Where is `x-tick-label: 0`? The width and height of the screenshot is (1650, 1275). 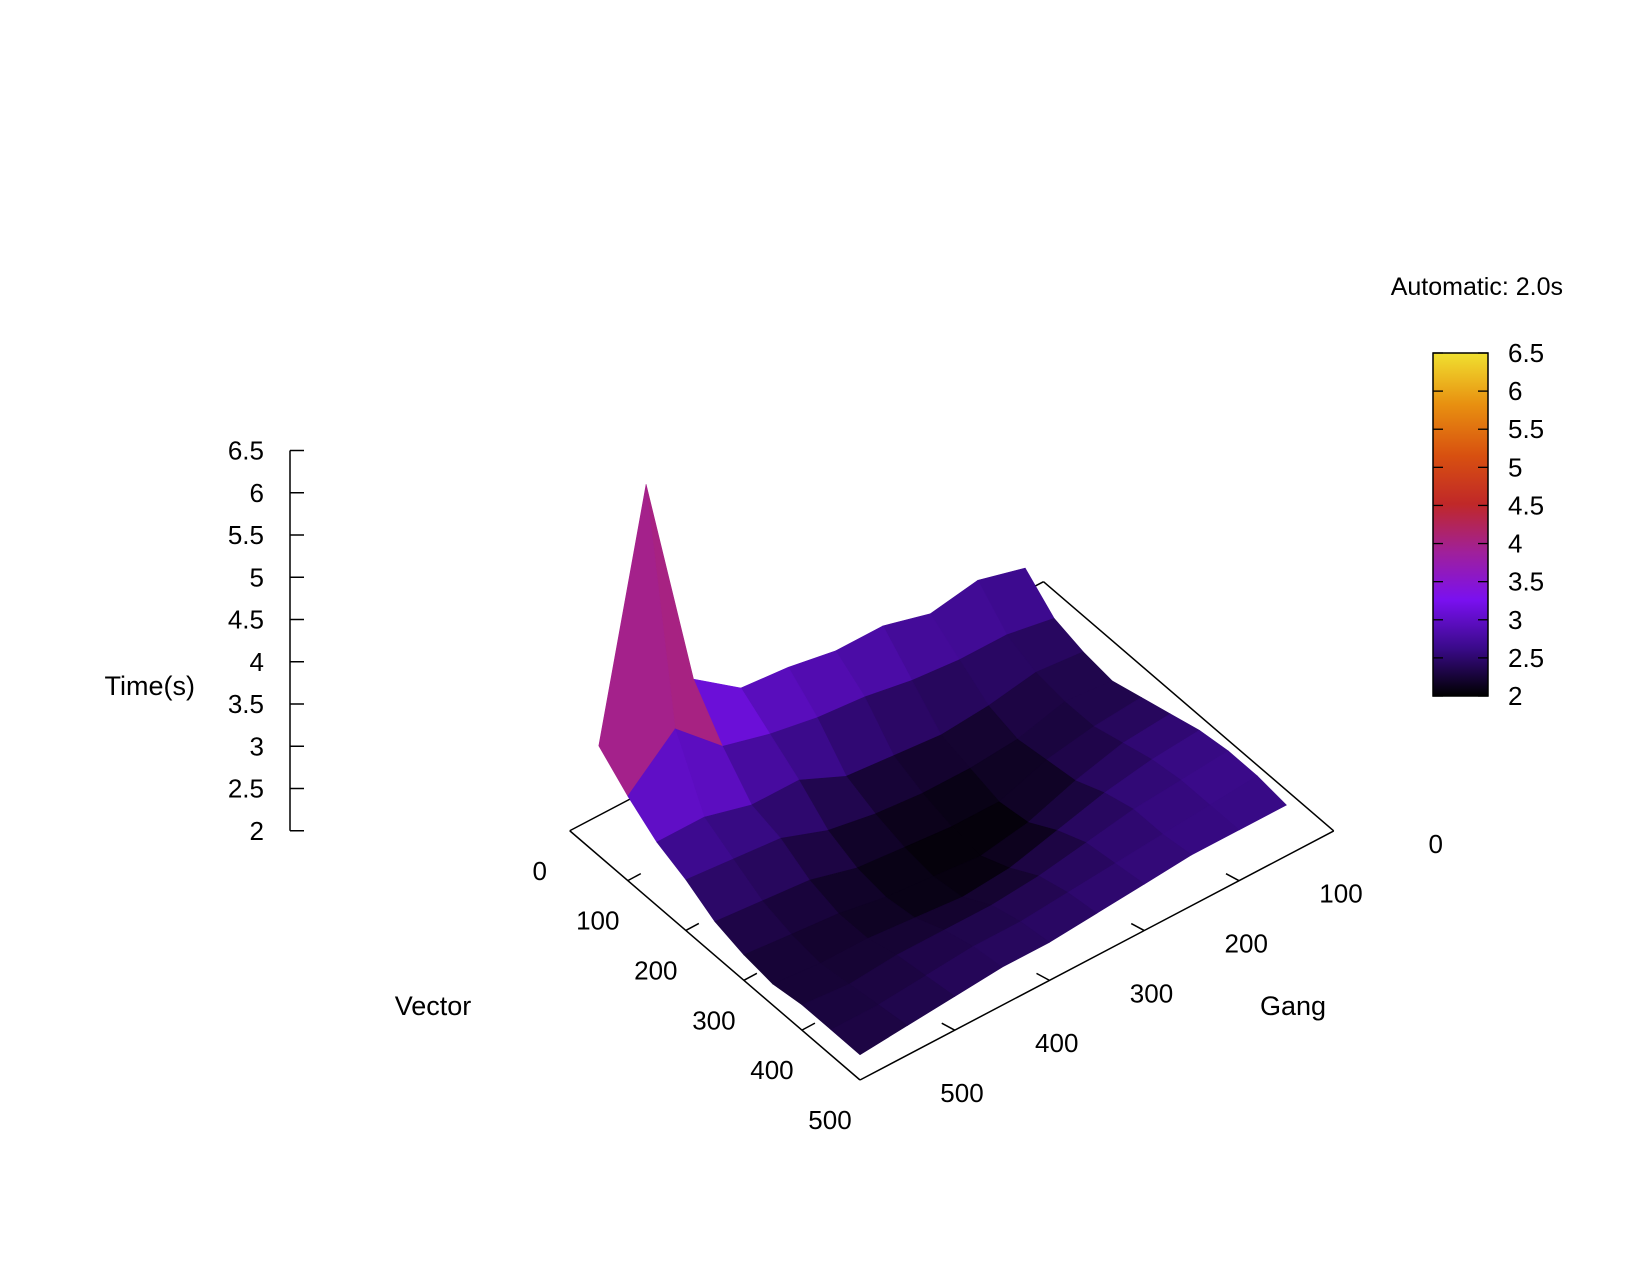
x-tick-label: 0 is located at coordinates (540, 871).